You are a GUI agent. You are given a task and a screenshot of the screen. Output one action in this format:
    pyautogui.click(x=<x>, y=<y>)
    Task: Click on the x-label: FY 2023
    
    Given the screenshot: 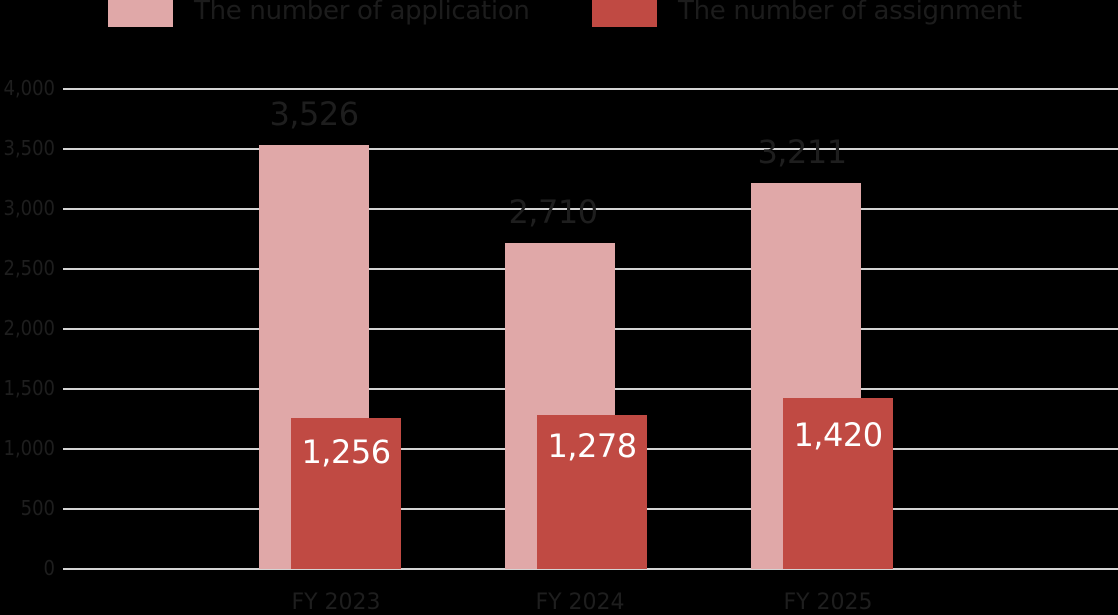 What is the action you would take?
    pyautogui.click(x=336, y=602)
    